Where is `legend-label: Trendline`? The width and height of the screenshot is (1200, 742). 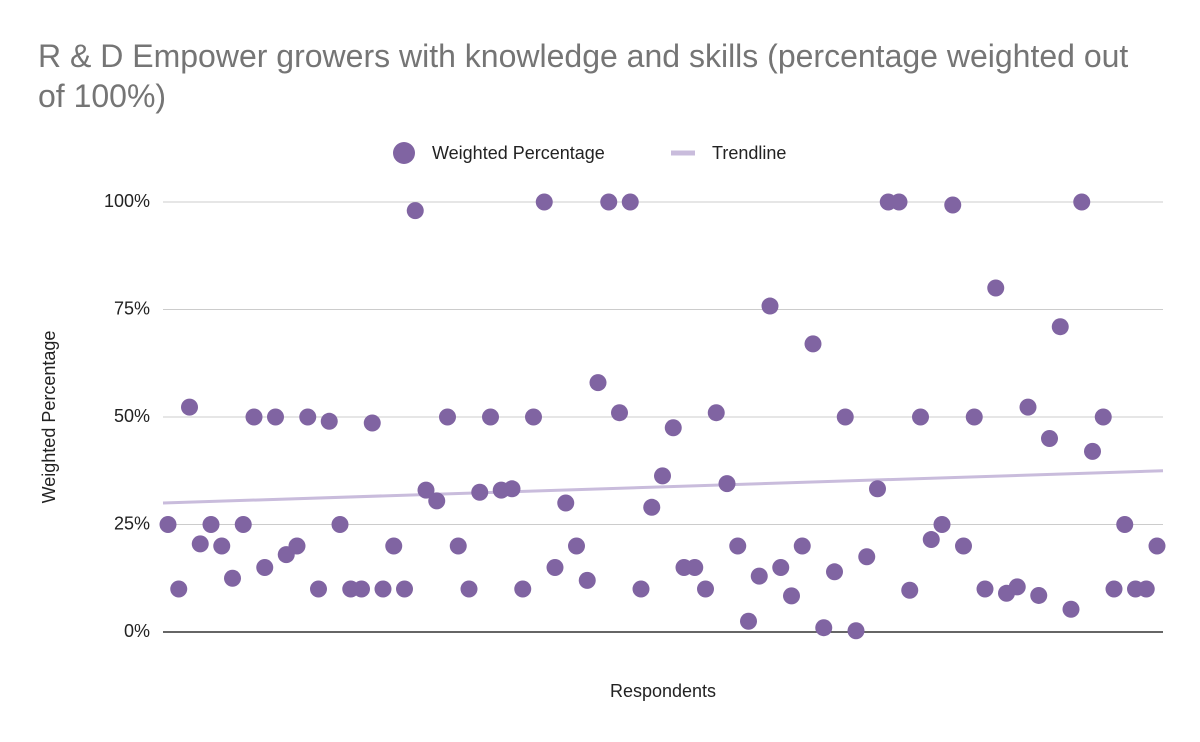
legend-label: Trendline is located at coordinates (749, 153).